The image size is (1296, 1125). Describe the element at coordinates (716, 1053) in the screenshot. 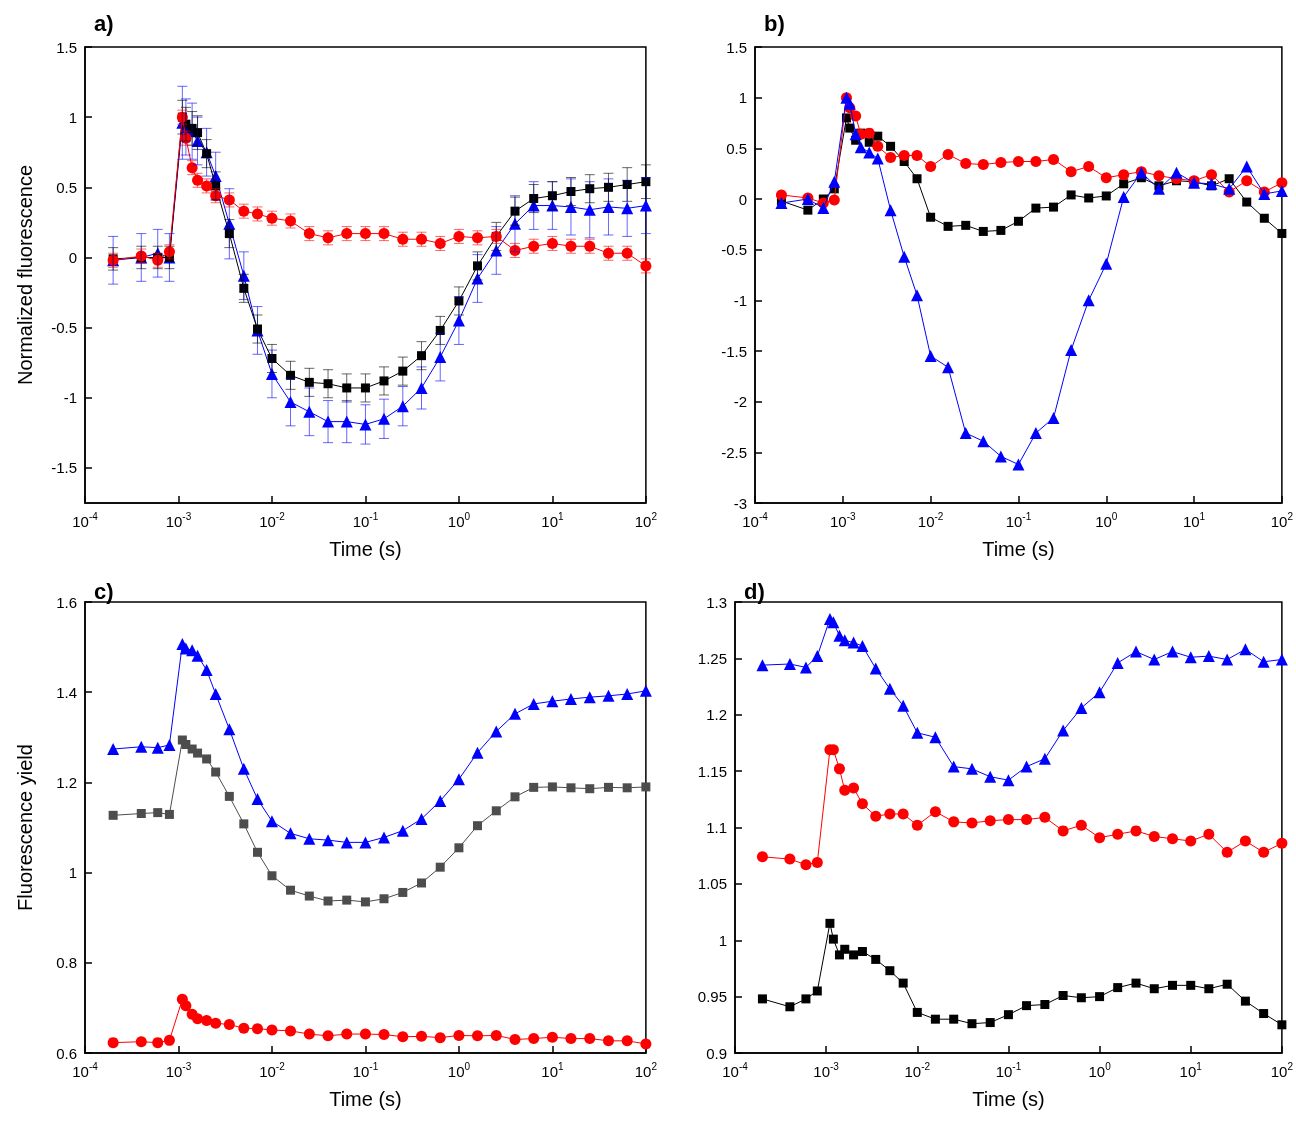

I see `y-tick-label: 0.9` at that location.